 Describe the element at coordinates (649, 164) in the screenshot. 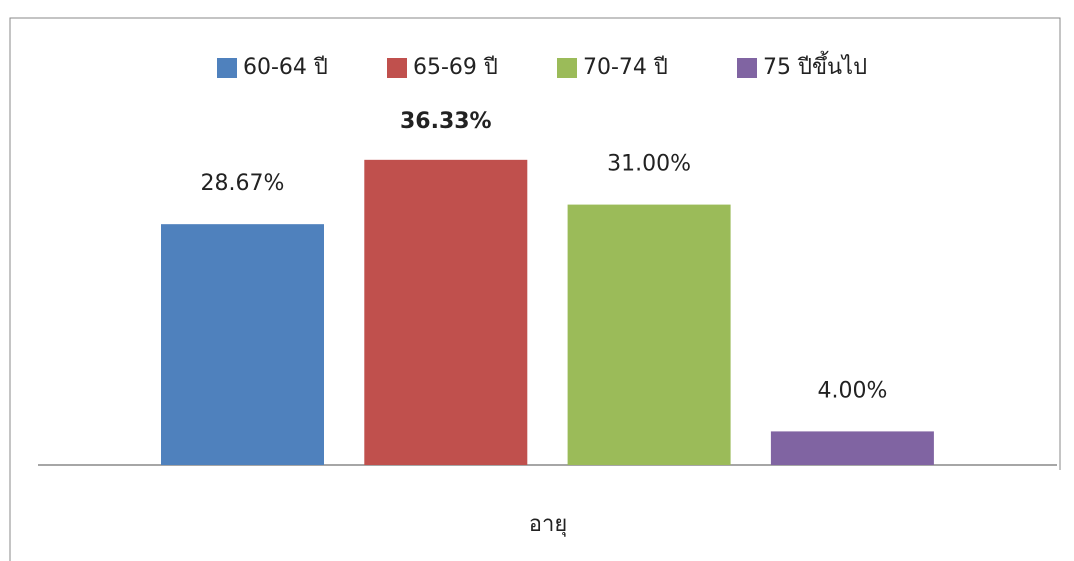

I see `data-label: 31.00%` at that location.